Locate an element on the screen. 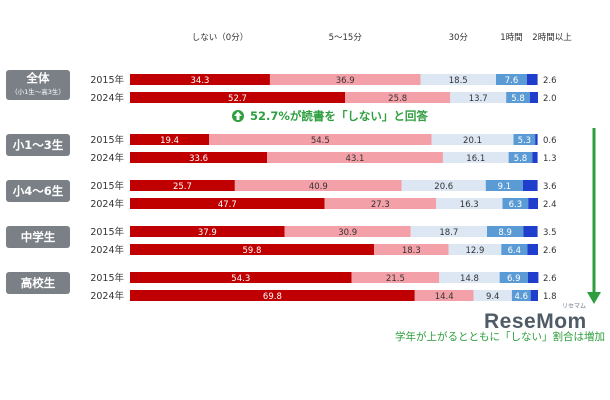 The image size is (610, 400). segment-value-label: 2.0 is located at coordinates (550, 99).